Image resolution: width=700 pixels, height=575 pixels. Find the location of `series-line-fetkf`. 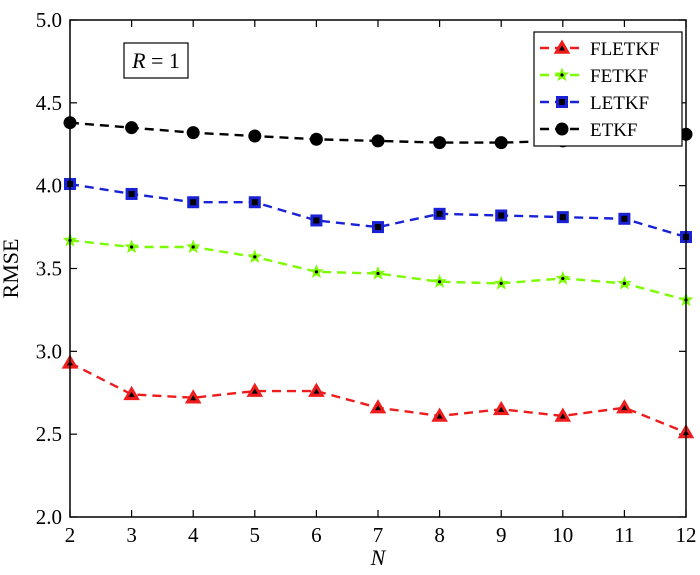

series-line-fetkf is located at coordinates (378, 270).